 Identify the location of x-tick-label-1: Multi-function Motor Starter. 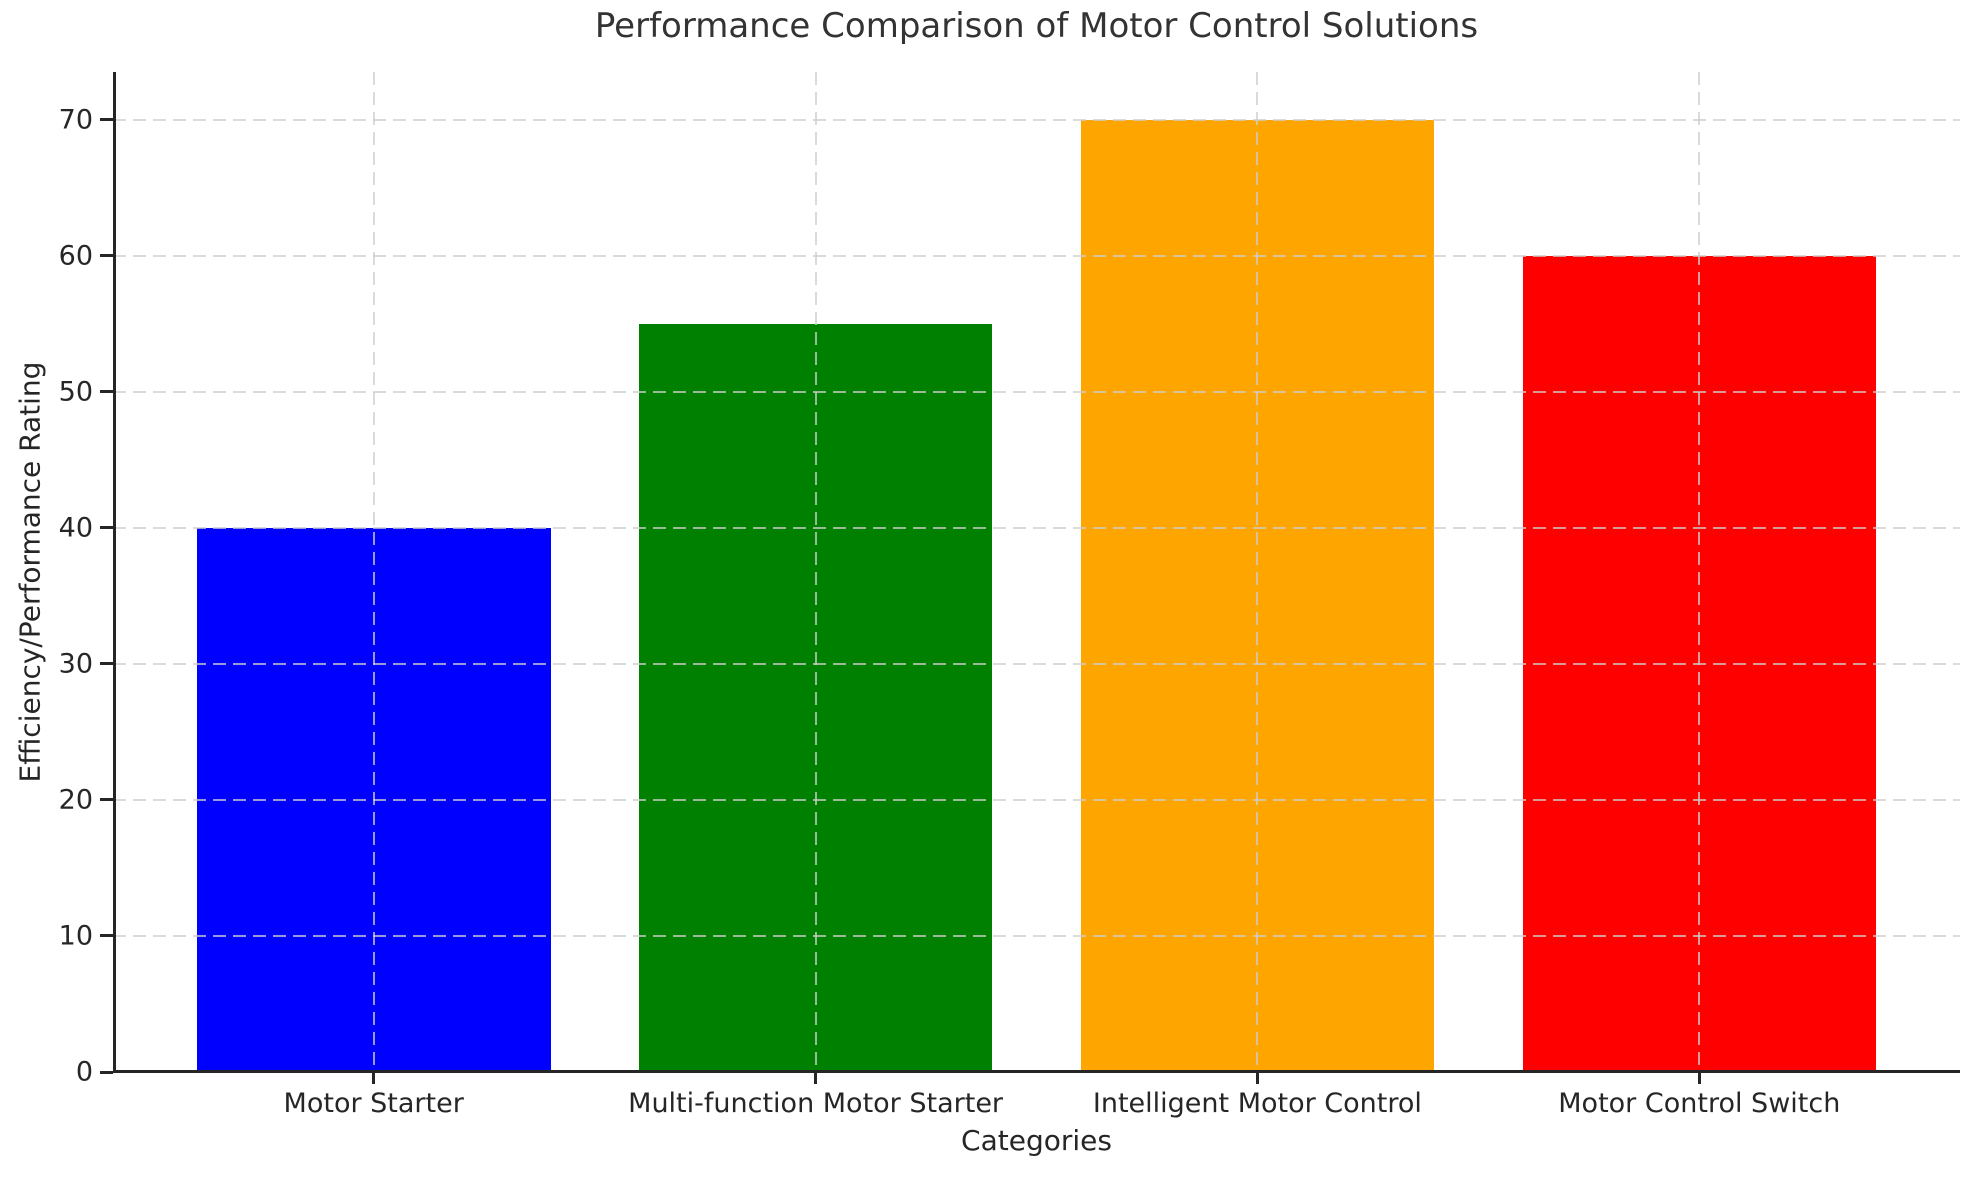
(816, 1103).